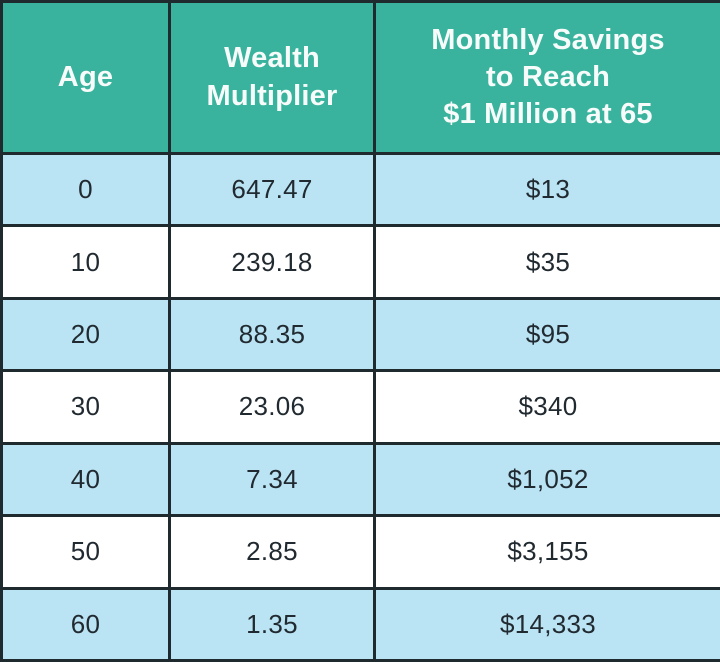  I want to click on multiplier-cell: 88.35, so click(272, 334).